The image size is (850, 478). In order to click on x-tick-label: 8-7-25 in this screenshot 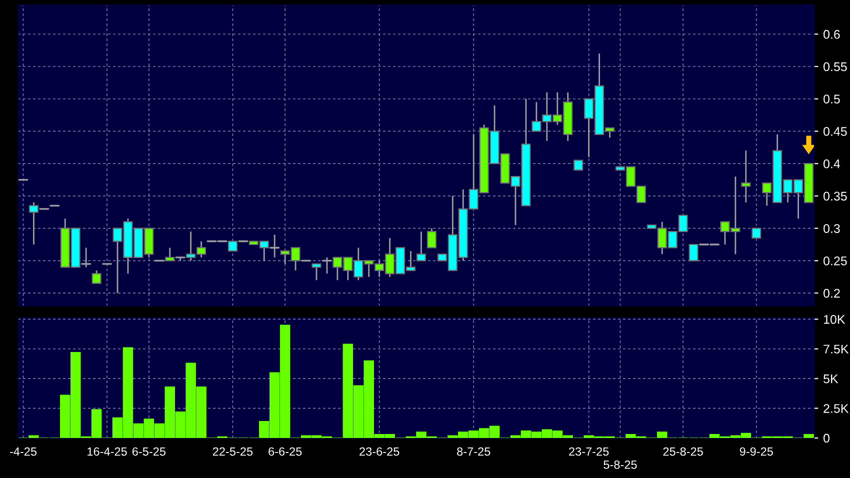, I will do `click(473, 451)`.